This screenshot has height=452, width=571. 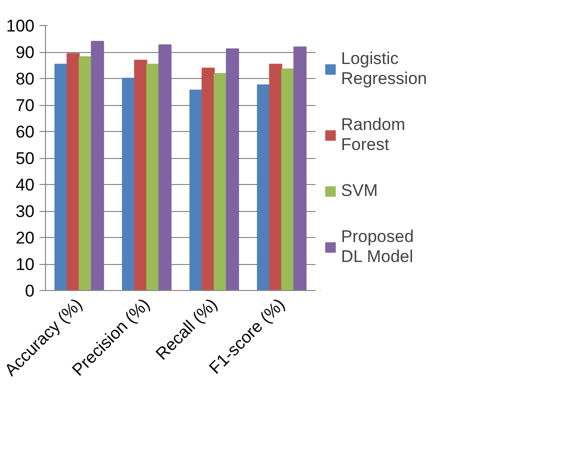 What do you see at coordinates (377, 246) in the screenshot?
I see `legend-label: Proposed DL Model` at bounding box center [377, 246].